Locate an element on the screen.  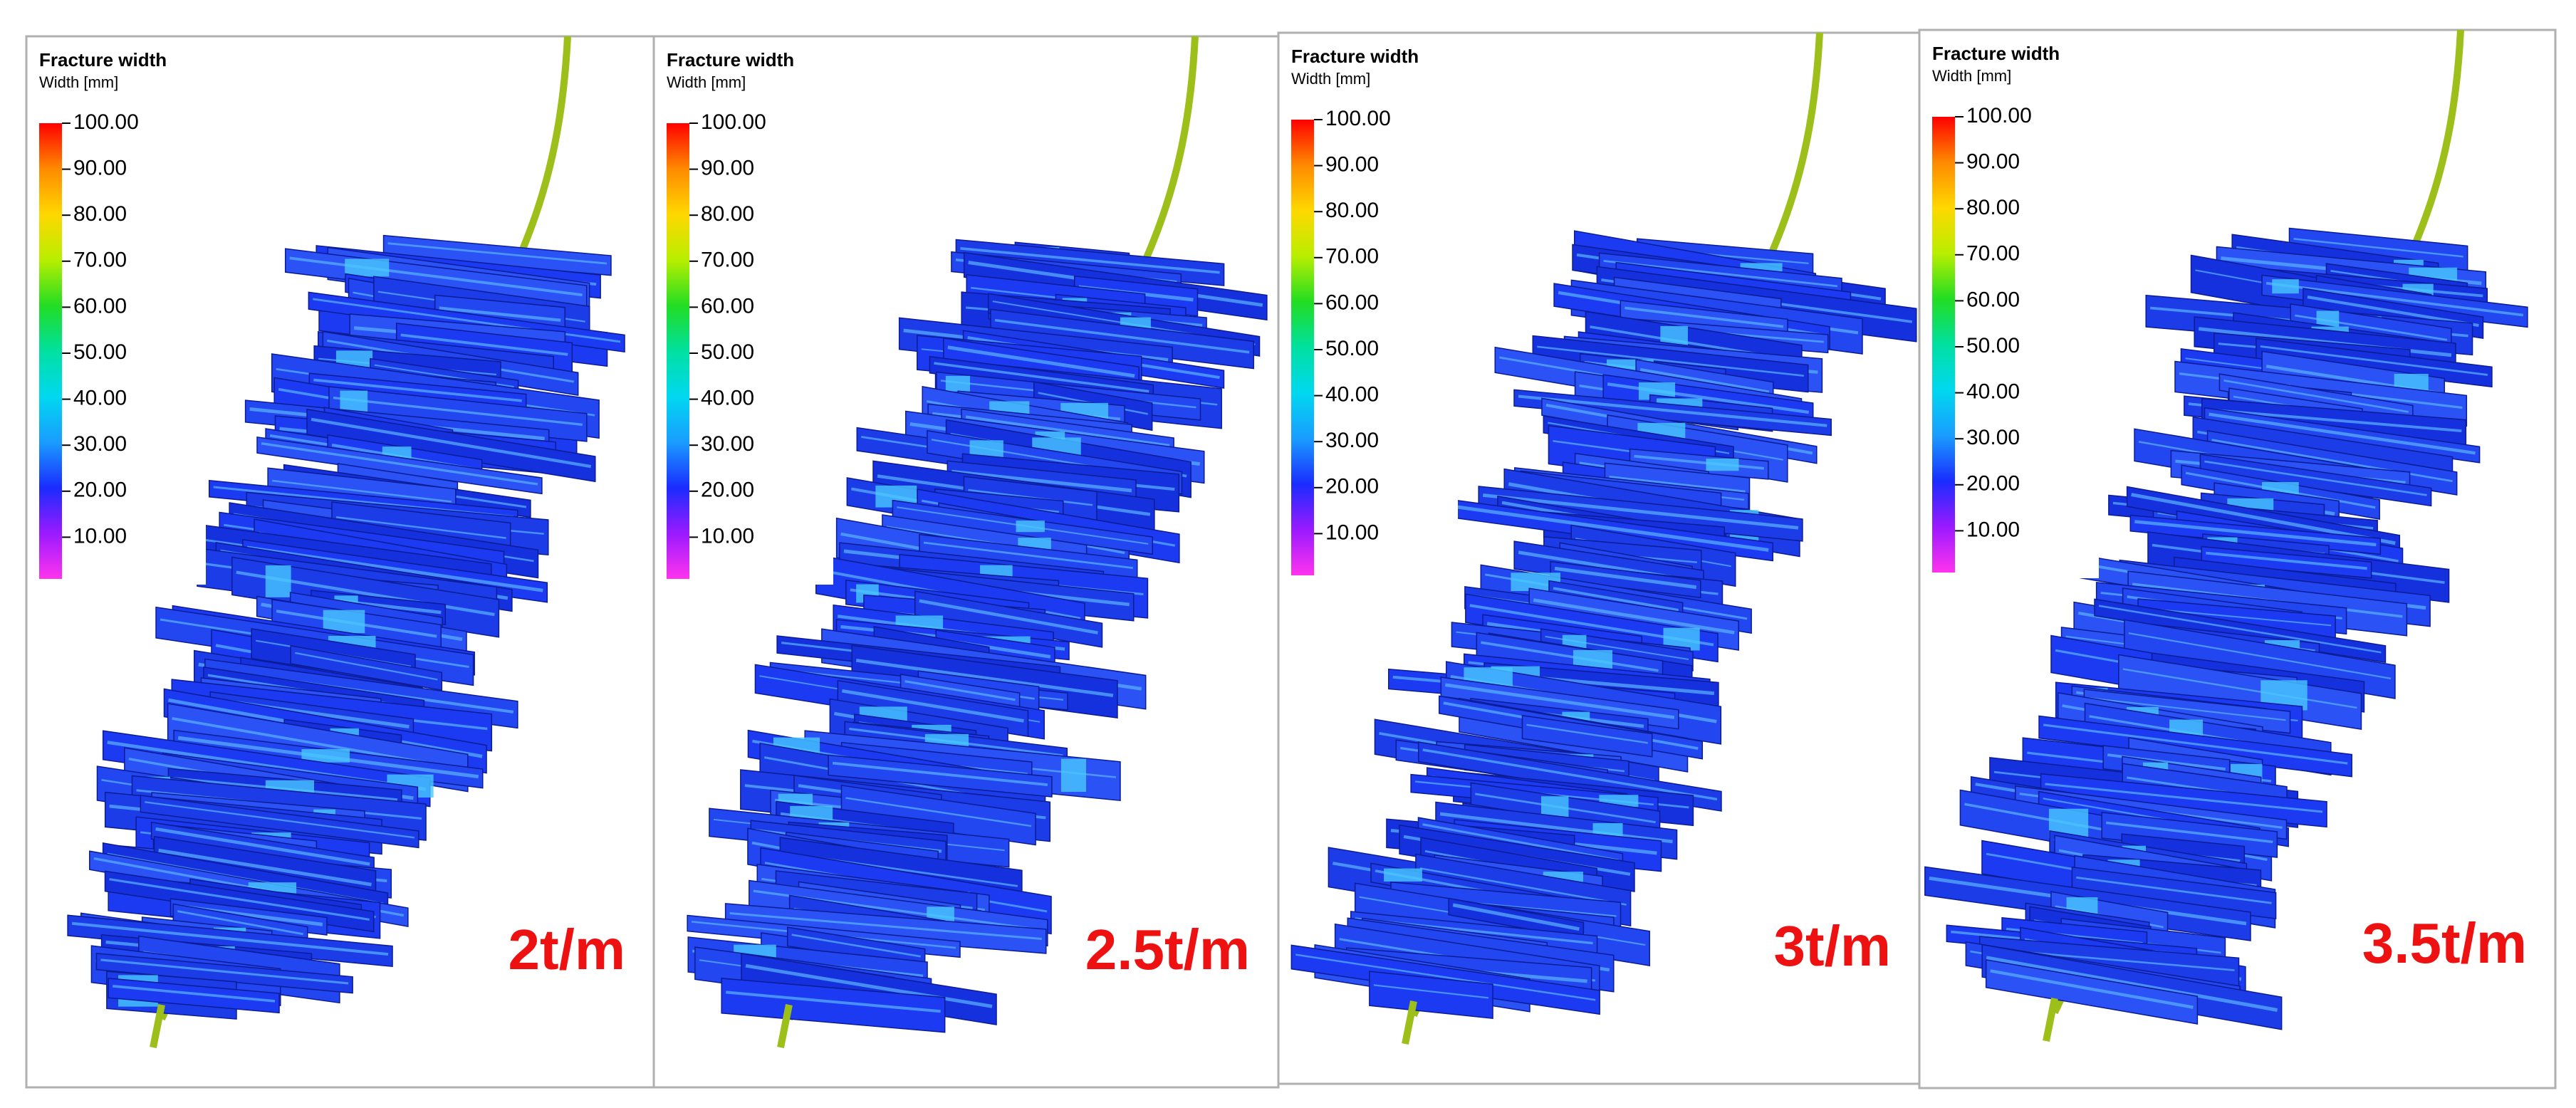
colorbar-tick-label: 60.00 is located at coordinates (727, 306).